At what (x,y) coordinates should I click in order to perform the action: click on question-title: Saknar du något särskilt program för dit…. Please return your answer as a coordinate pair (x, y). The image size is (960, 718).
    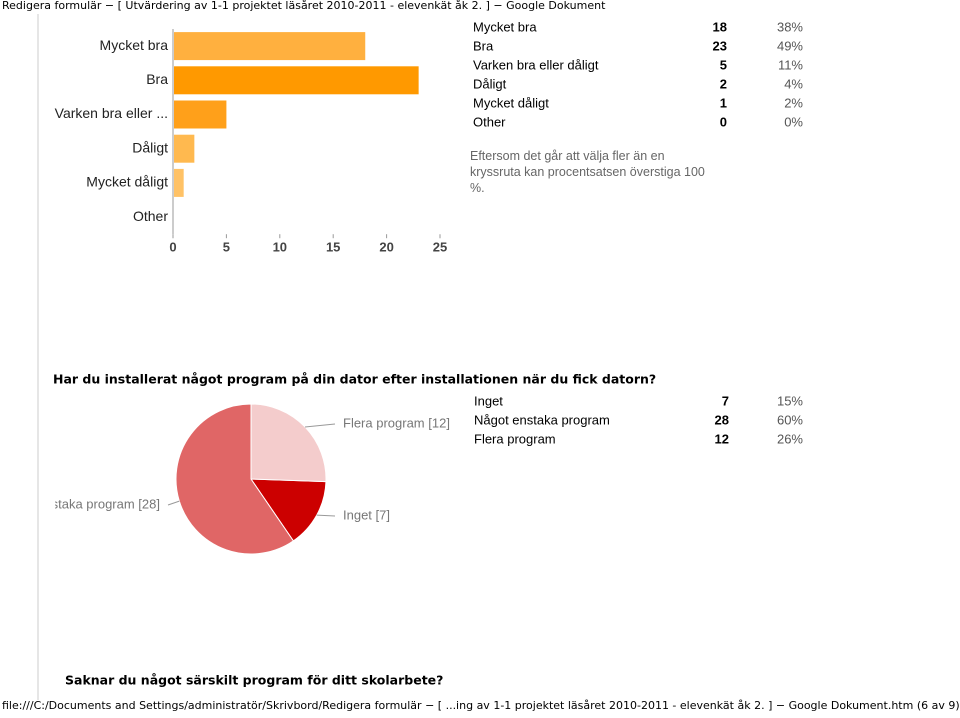
    Looking at the image, I should click on (254, 680).